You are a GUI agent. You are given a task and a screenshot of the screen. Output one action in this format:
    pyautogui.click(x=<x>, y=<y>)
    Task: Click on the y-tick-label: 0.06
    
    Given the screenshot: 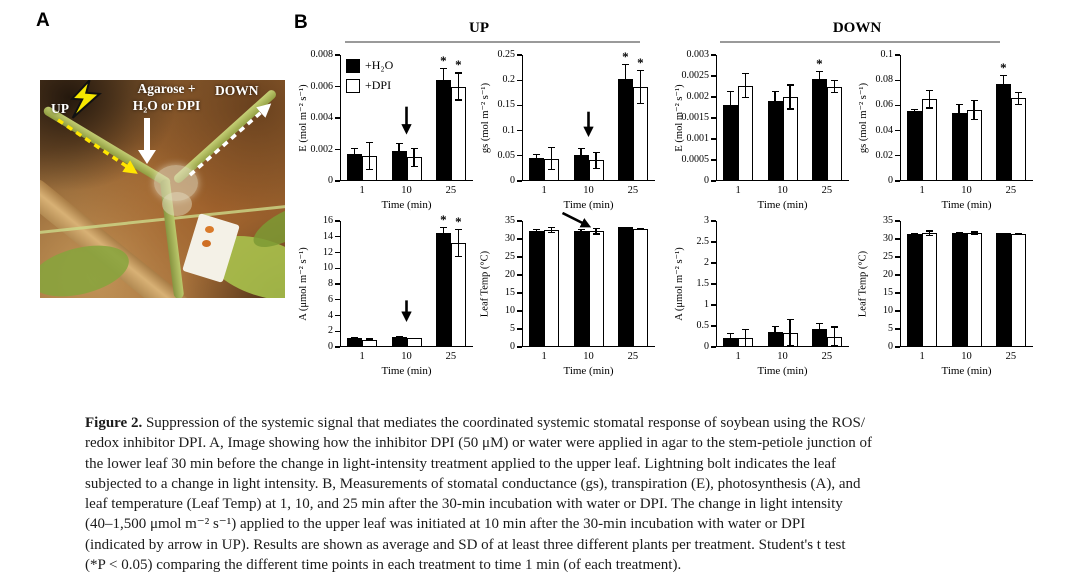 What is the action you would take?
    pyautogui.click(x=884, y=105)
    